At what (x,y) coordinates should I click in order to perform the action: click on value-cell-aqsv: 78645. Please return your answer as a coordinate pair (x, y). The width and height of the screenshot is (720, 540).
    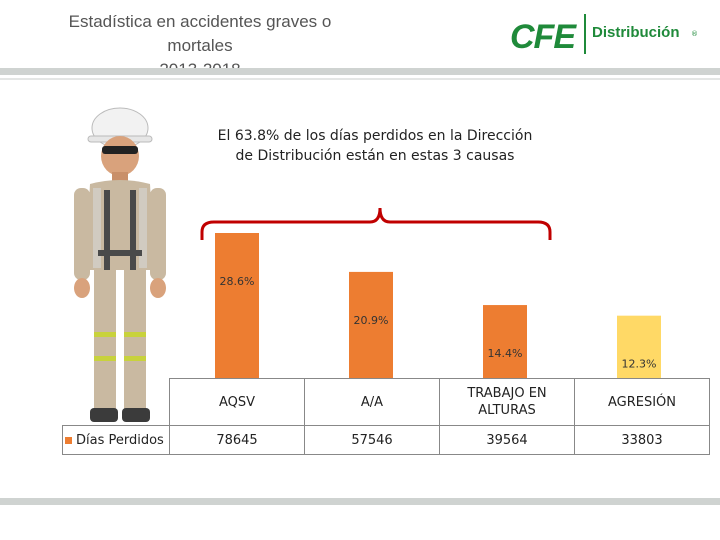
    Looking at the image, I should click on (237, 440).